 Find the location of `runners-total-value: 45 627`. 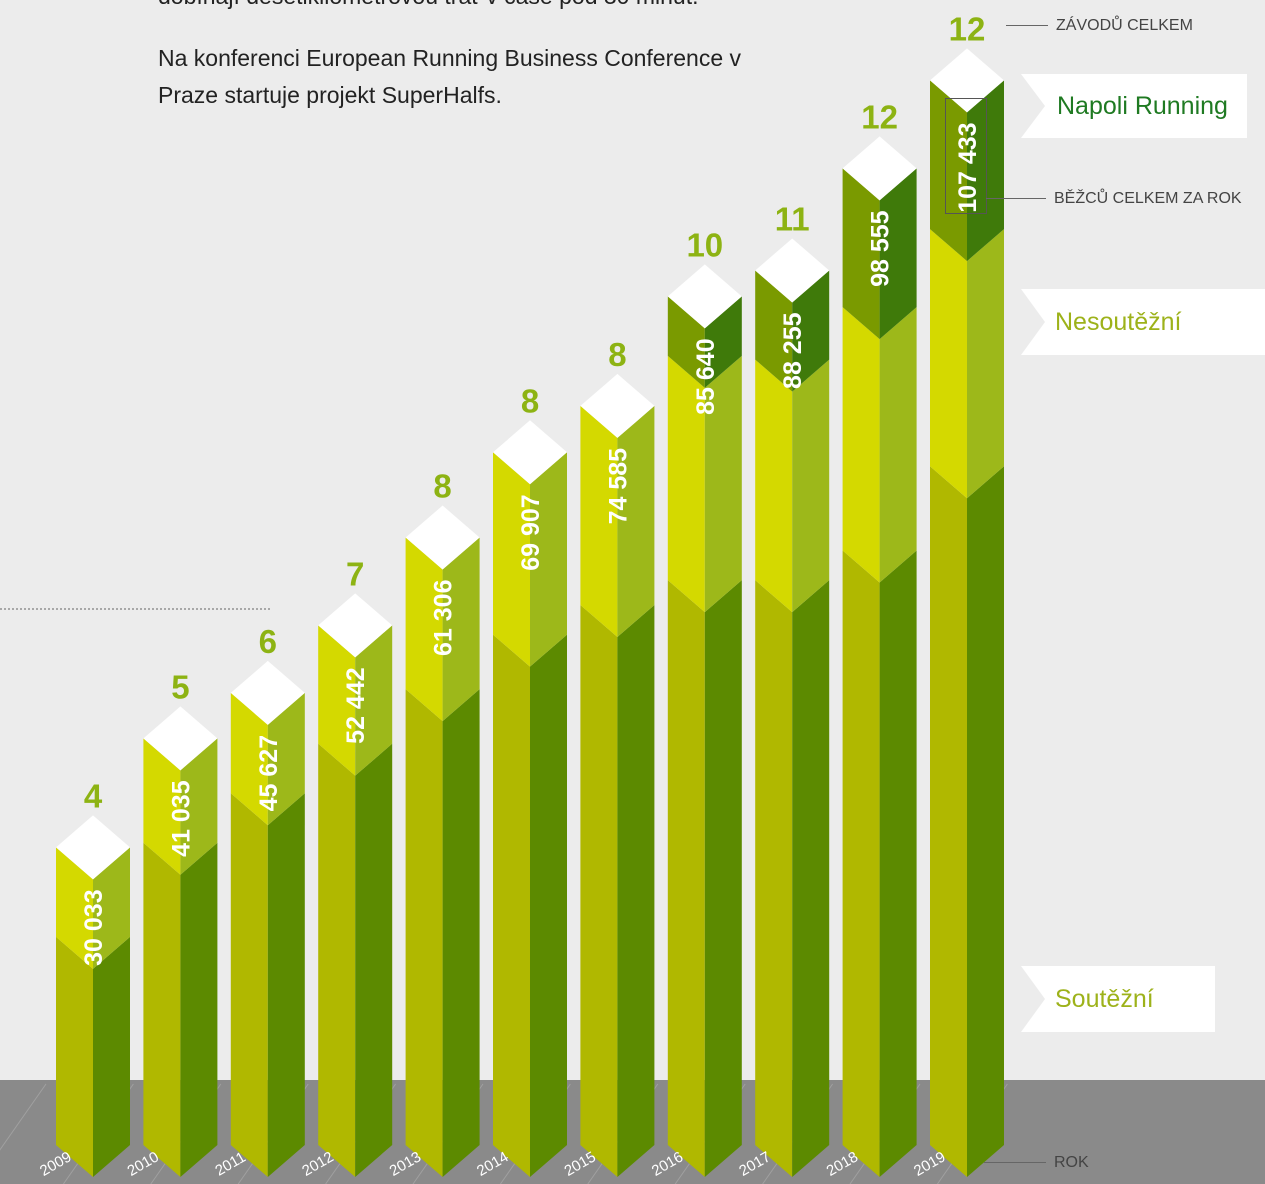

runners-total-value: 45 627 is located at coordinates (269, 773).